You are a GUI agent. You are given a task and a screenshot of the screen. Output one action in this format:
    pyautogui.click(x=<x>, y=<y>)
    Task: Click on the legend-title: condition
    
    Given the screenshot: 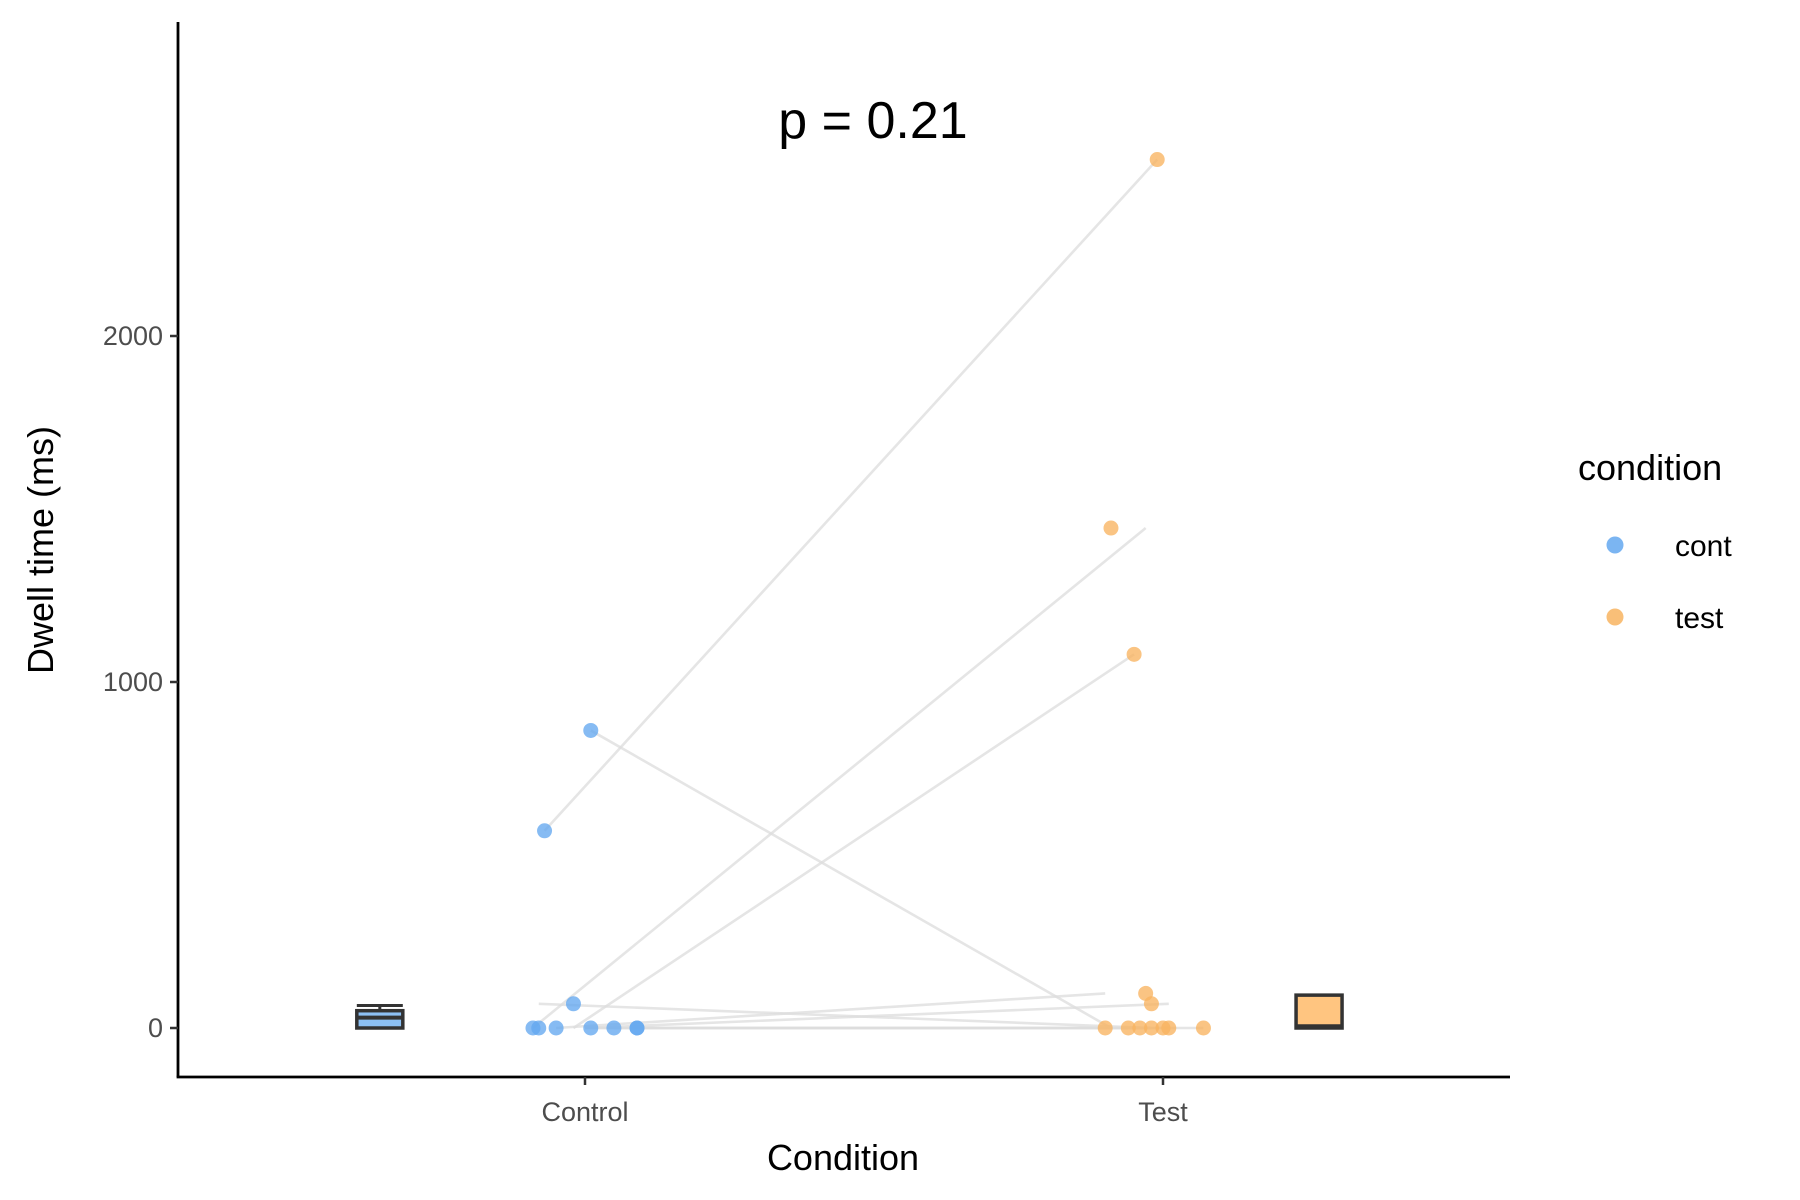 What is the action you would take?
    pyautogui.click(x=1650, y=467)
    